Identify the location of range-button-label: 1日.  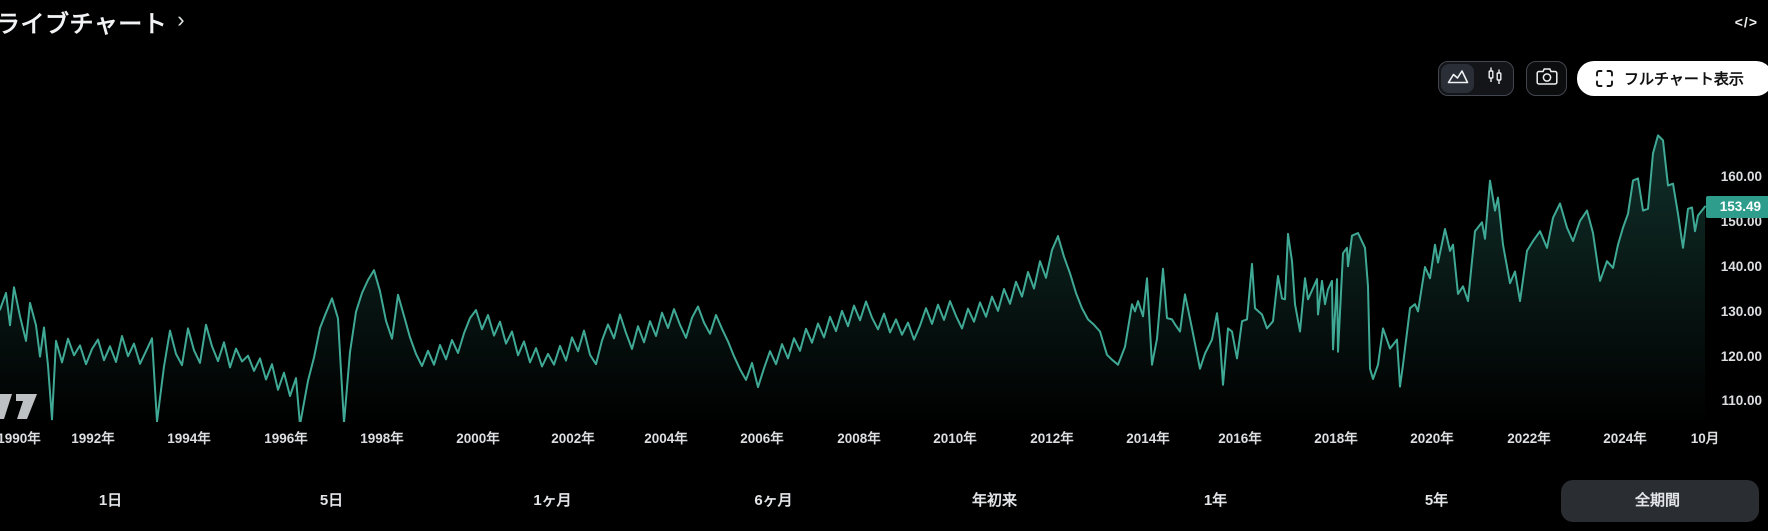
(110, 500).